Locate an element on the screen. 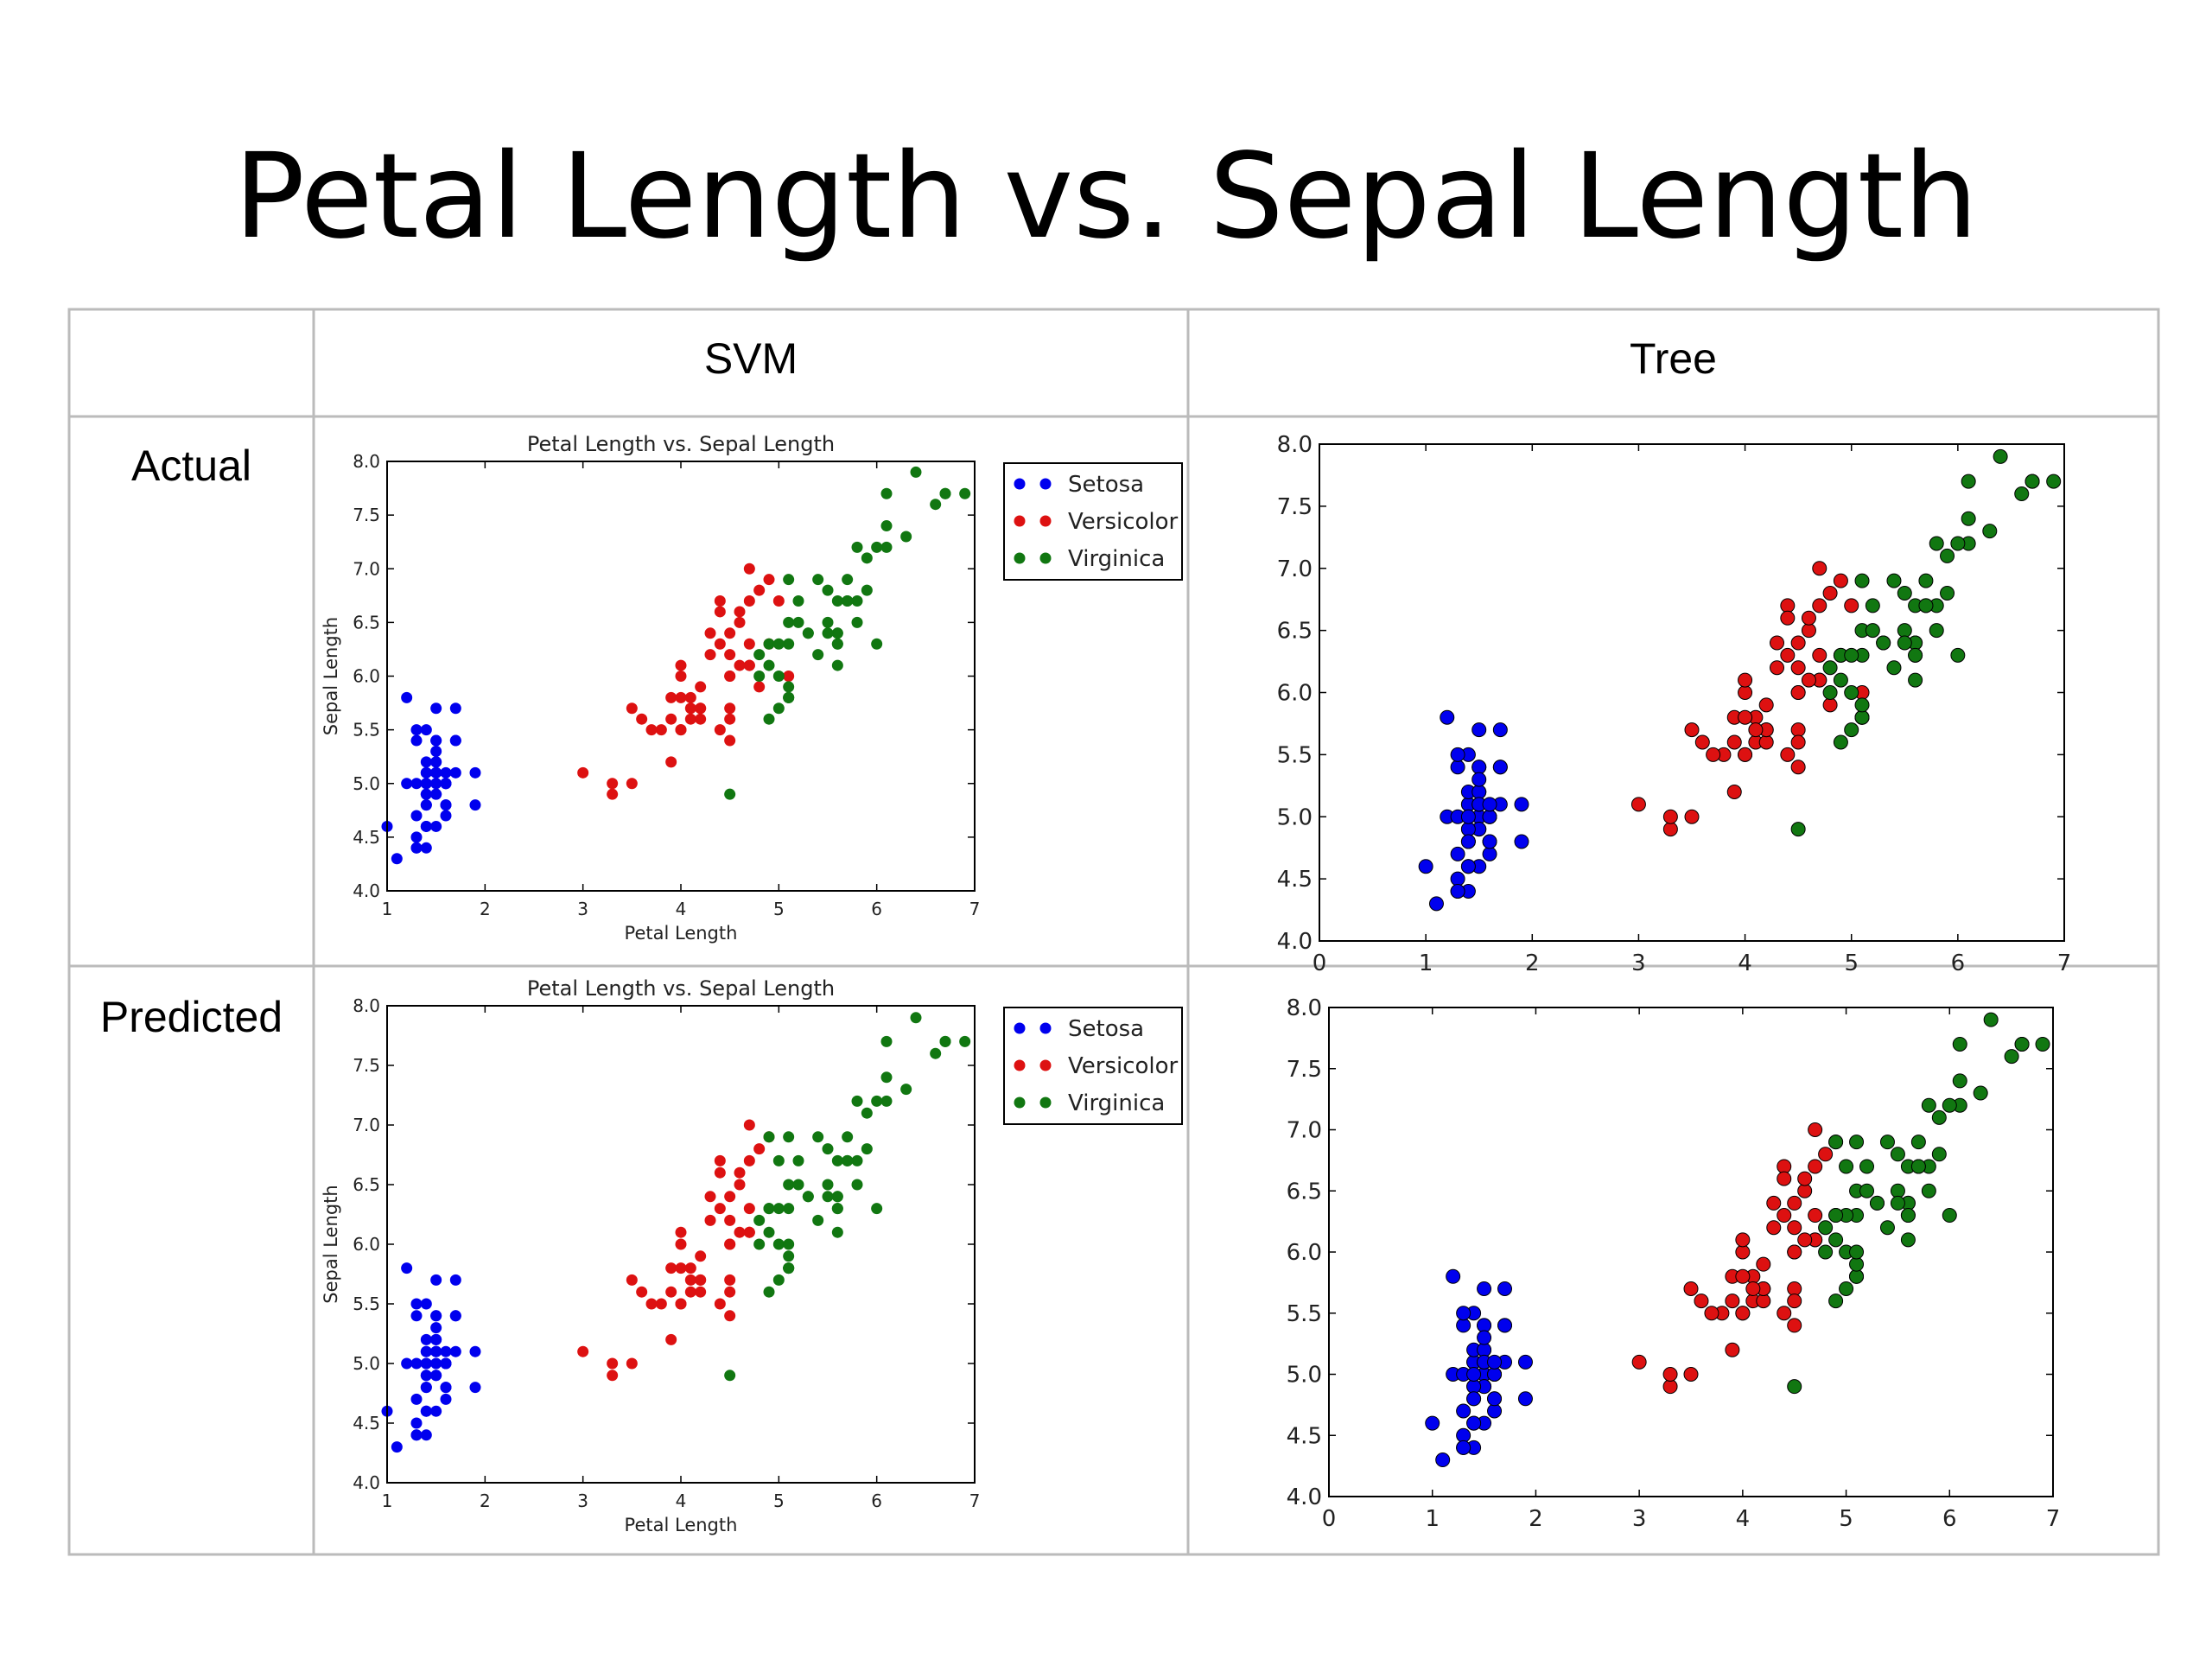  svm-predicted-y-tick-label: 4.0 is located at coordinates (366, 1482).